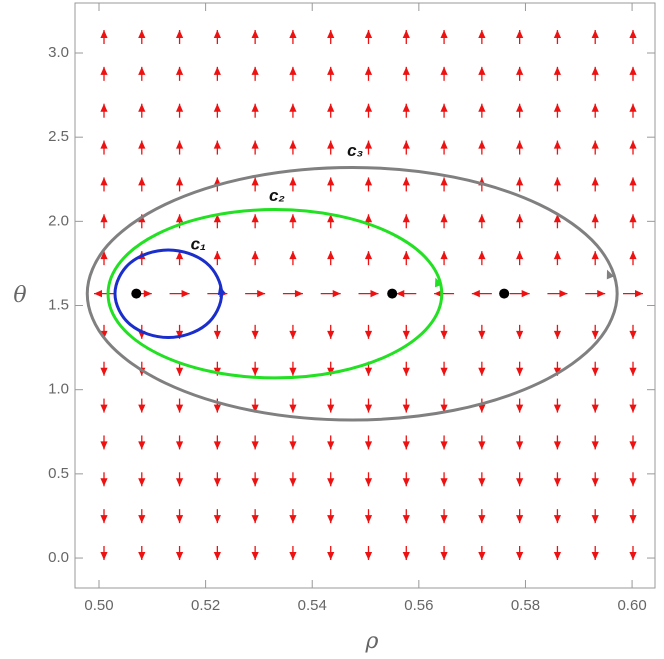  Describe the element at coordinates (168, 294) in the screenshot. I see `trajectory` at that location.